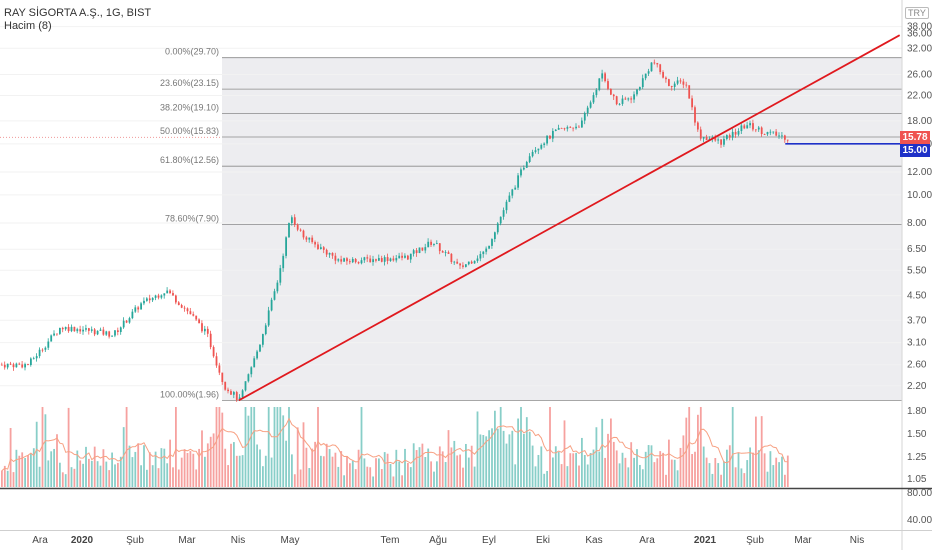 This screenshot has width=932, height=550. I want to click on time-tick-label: May, so click(290, 540).